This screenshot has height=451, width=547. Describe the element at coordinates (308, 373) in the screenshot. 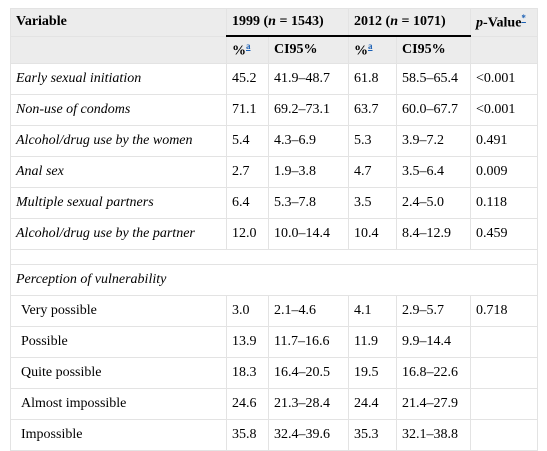

I see `cell: 16.4–20.5` at that location.